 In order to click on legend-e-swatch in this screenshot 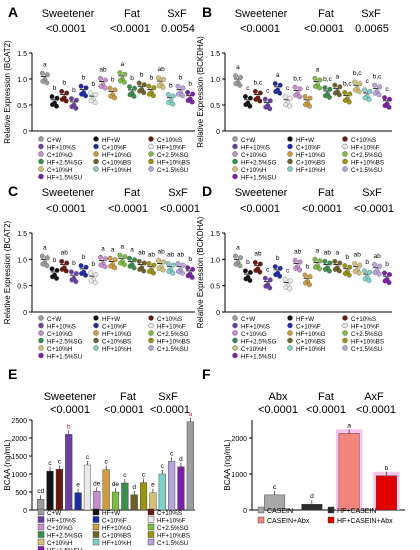, I will do `click(151, 534)`.